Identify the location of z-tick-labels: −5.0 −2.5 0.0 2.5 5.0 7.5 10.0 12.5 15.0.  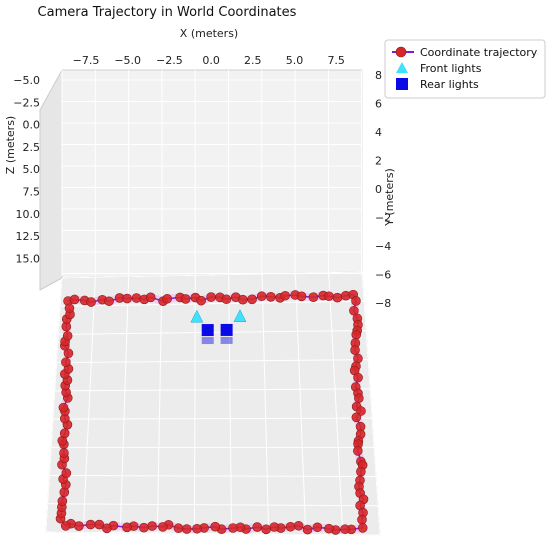
(26, 169).